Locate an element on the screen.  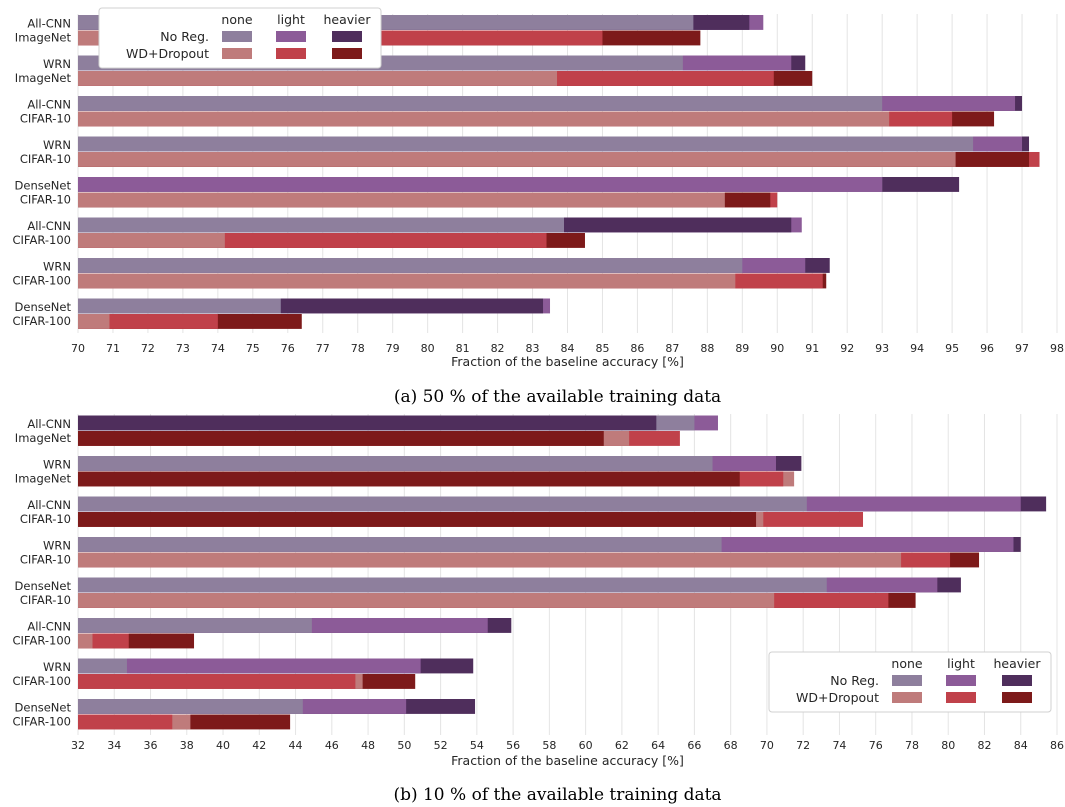
x-tick-label: 44 is located at coordinates (296, 745).